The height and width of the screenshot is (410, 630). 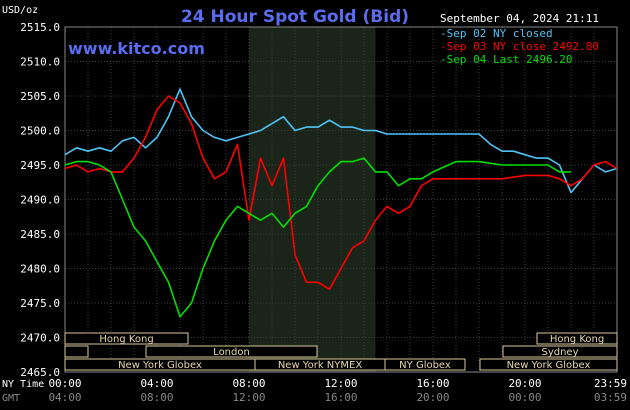 I want to click on x-tick-label-ny: 08:00, so click(x=248, y=383).